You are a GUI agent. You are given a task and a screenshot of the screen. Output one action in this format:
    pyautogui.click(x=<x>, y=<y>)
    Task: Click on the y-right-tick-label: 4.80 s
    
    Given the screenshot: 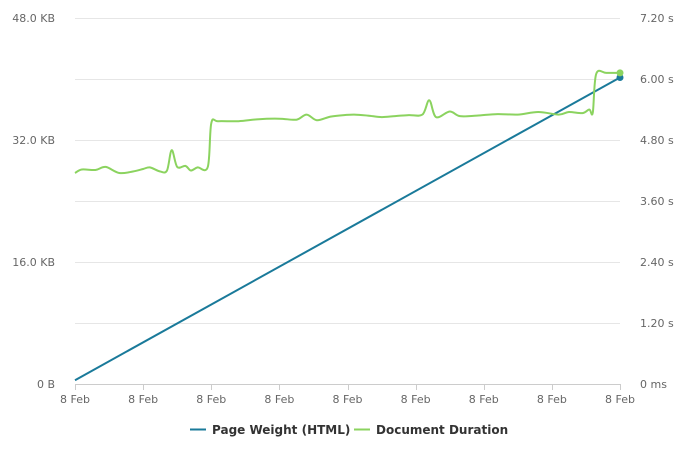 What is the action you would take?
    pyautogui.click(x=657, y=140)
    